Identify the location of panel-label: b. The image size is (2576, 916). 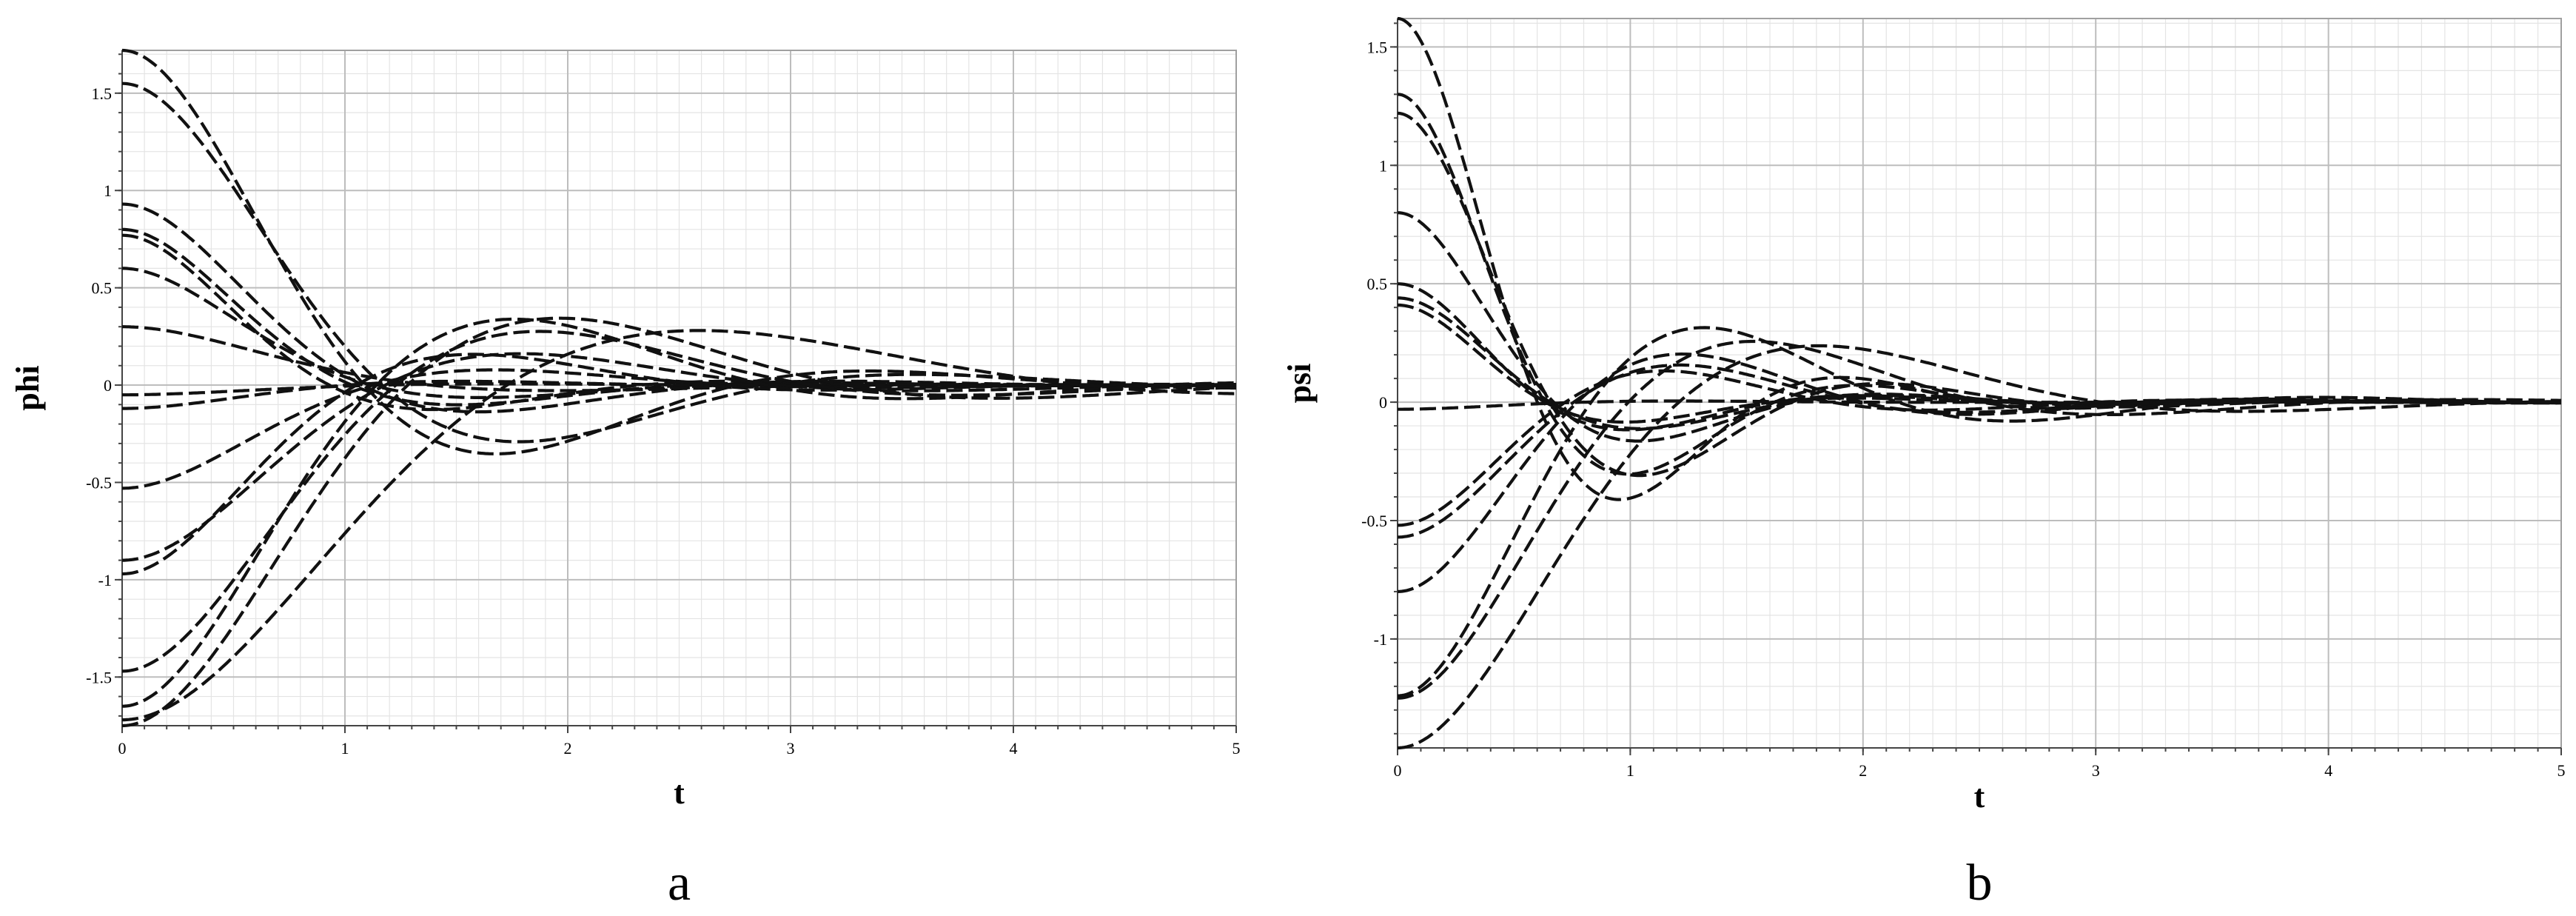
(1980, 883).